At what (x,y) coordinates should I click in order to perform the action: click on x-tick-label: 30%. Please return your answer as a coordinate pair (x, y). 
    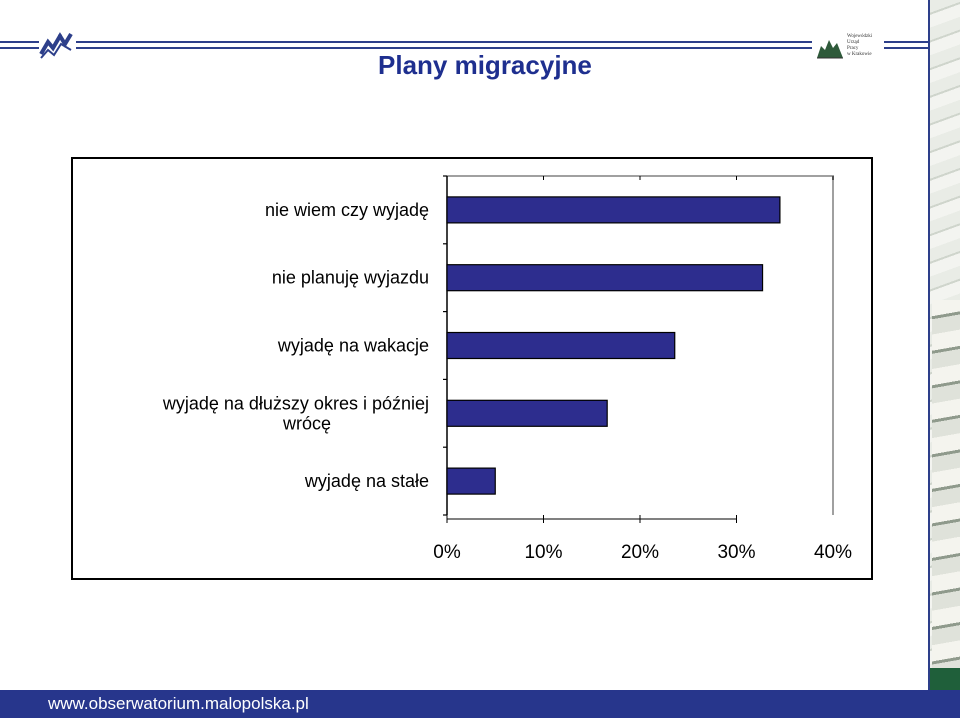
    Looking at the image, I should click on (736, 552).